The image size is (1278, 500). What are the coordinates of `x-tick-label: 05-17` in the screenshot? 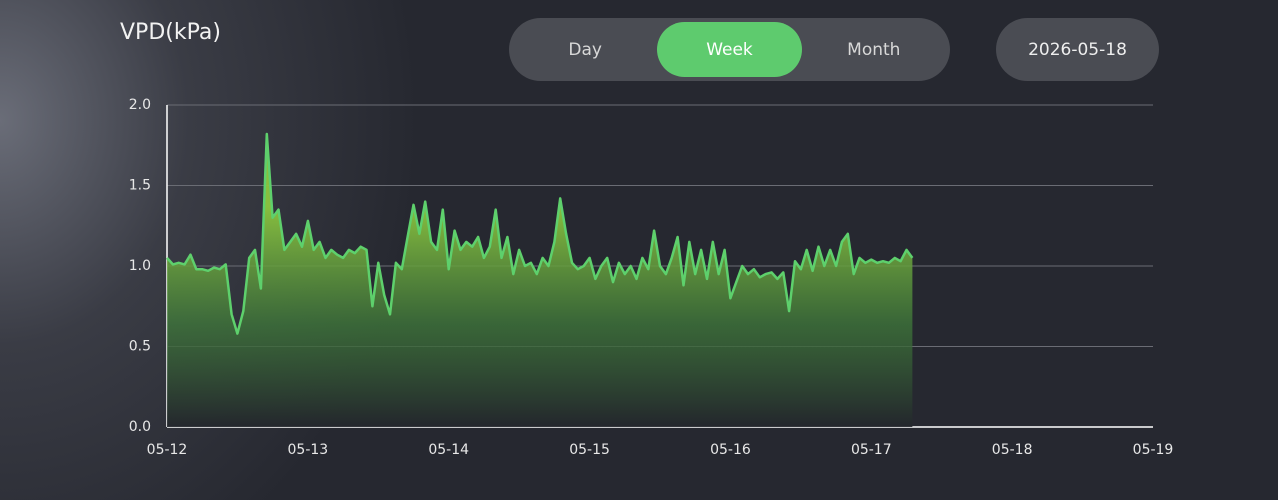 It's located at (871, 450).